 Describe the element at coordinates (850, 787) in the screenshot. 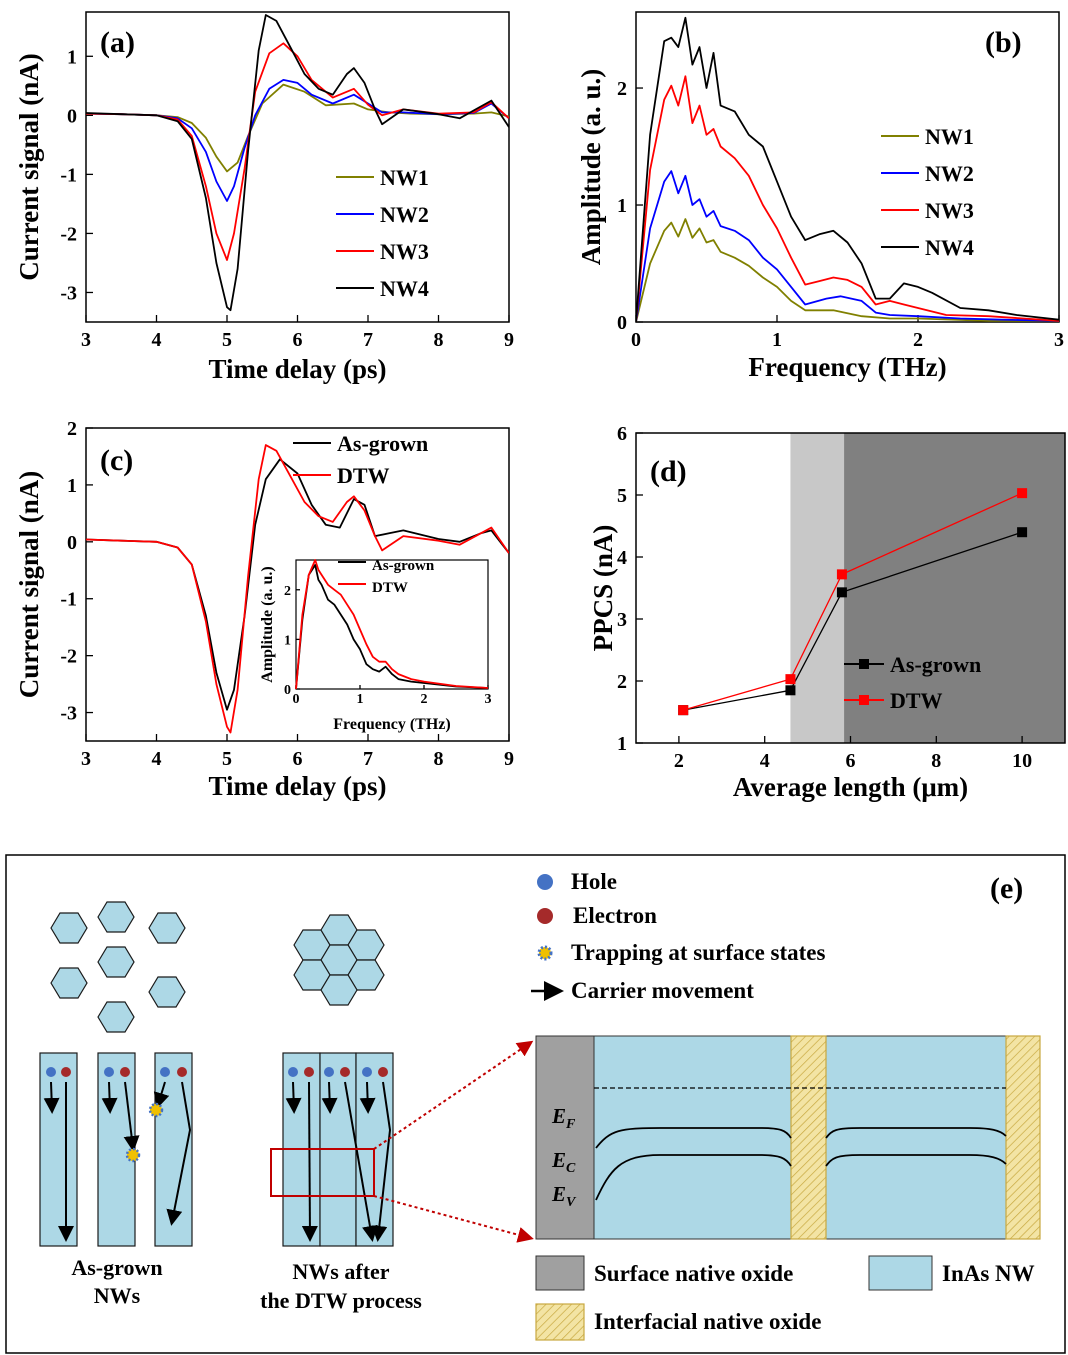

I see `x-axis-label: Average length (μm)` at that location.